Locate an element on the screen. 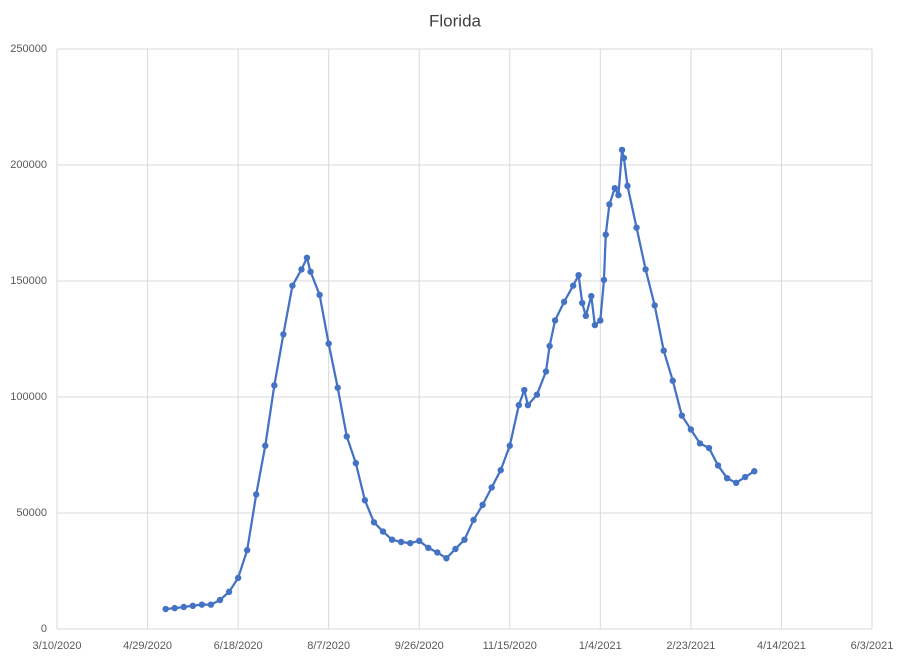 This screenshot has width=910, height=661. x-tick-label: 9/26/2020 is located at coordinates (419, 646).